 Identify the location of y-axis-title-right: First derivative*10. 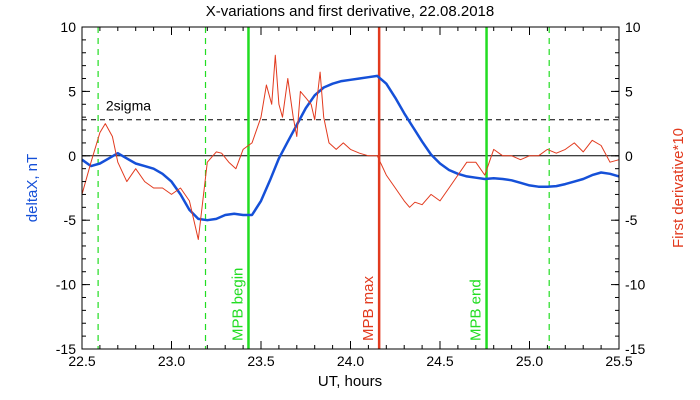
(678, 188).